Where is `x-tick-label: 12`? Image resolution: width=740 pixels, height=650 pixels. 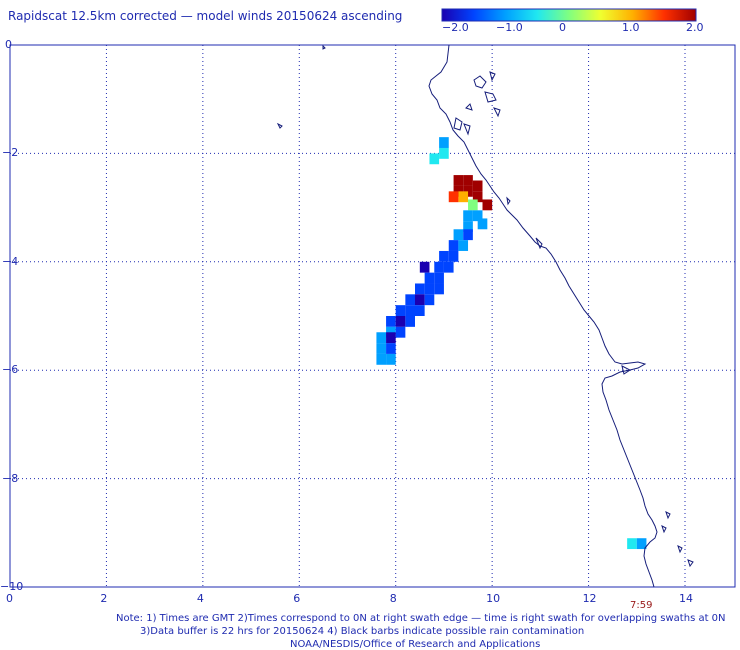 x-tick-label: 12 is located at coordinates (589, 598).